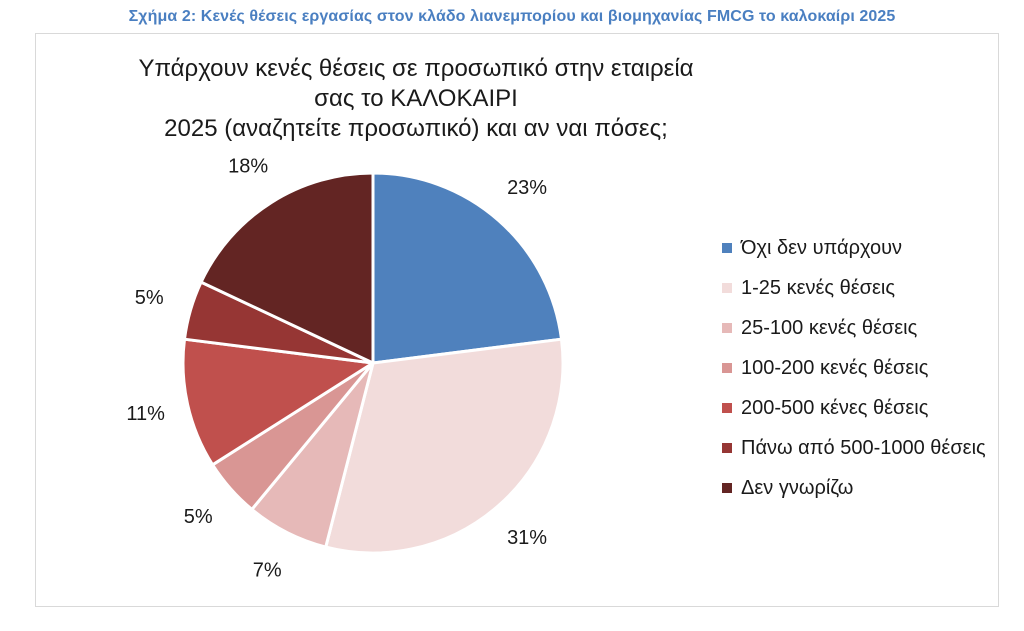  What do you see at coordinates (863, 447) in the screenshot?
I see `legend-label: Πάνω από 500-1000 θέσεις` at bounding box center [863, 447].